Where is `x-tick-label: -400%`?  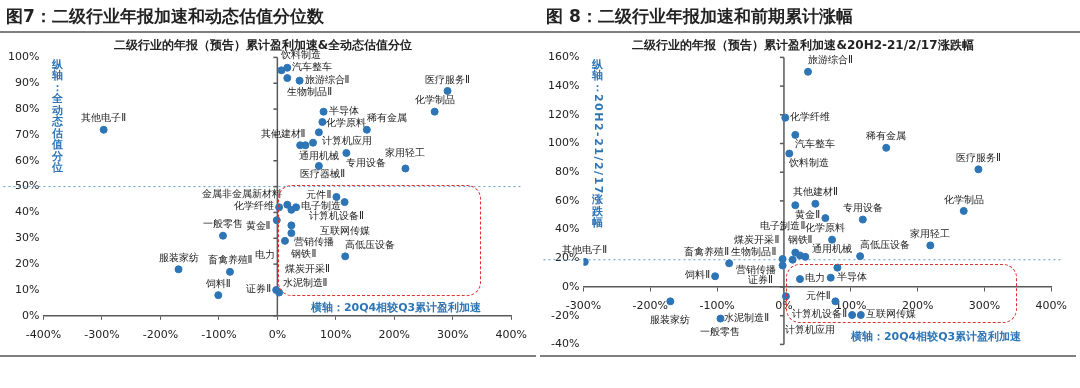 x-tick-label: -400% is located at coordinates (43, 335).